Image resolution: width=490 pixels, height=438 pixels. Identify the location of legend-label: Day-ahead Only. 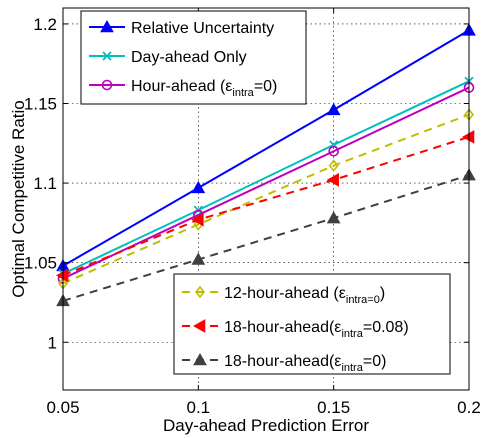
(189, 57).